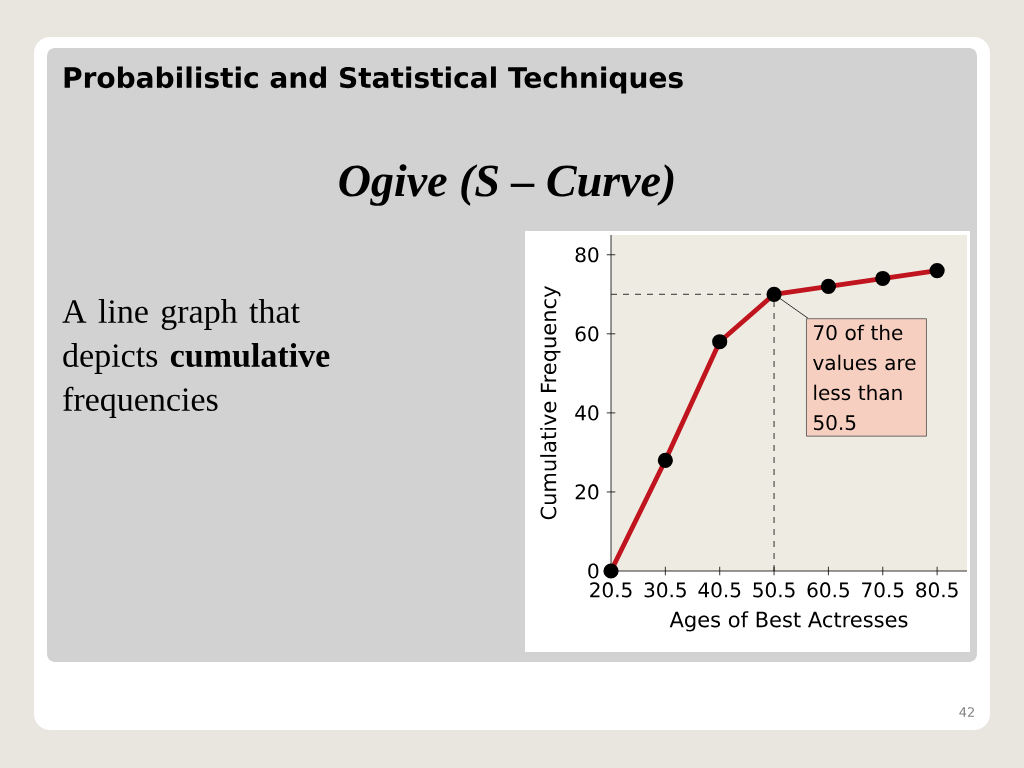  What do you see at coordinates (587, 334) in the screenshot?
I see `y-tick-label: 60` at bounding box center [587, 334].